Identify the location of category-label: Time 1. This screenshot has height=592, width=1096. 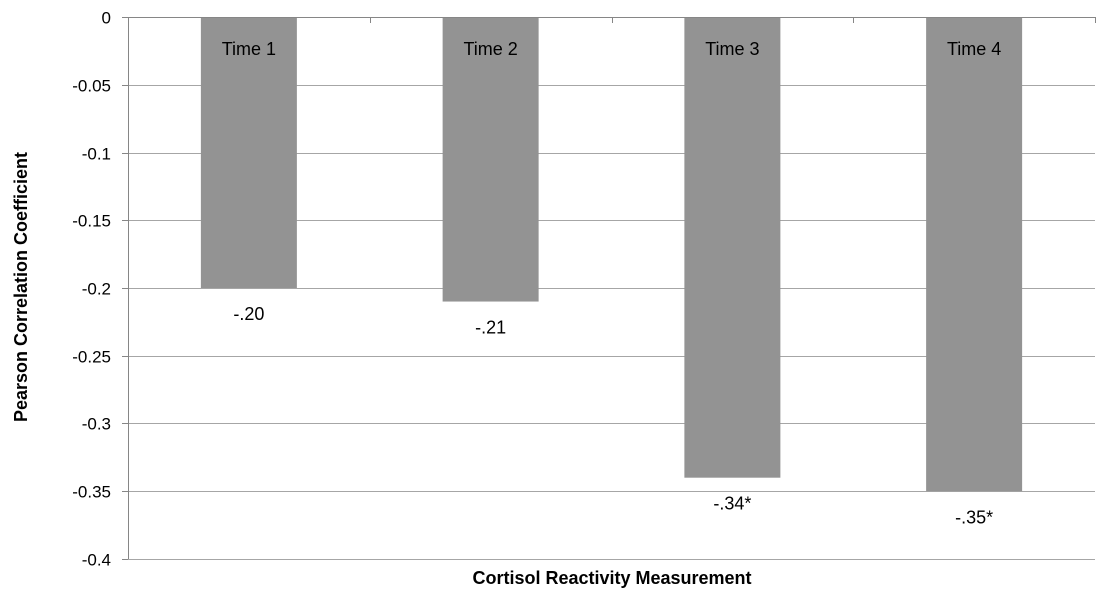
(249, 49).